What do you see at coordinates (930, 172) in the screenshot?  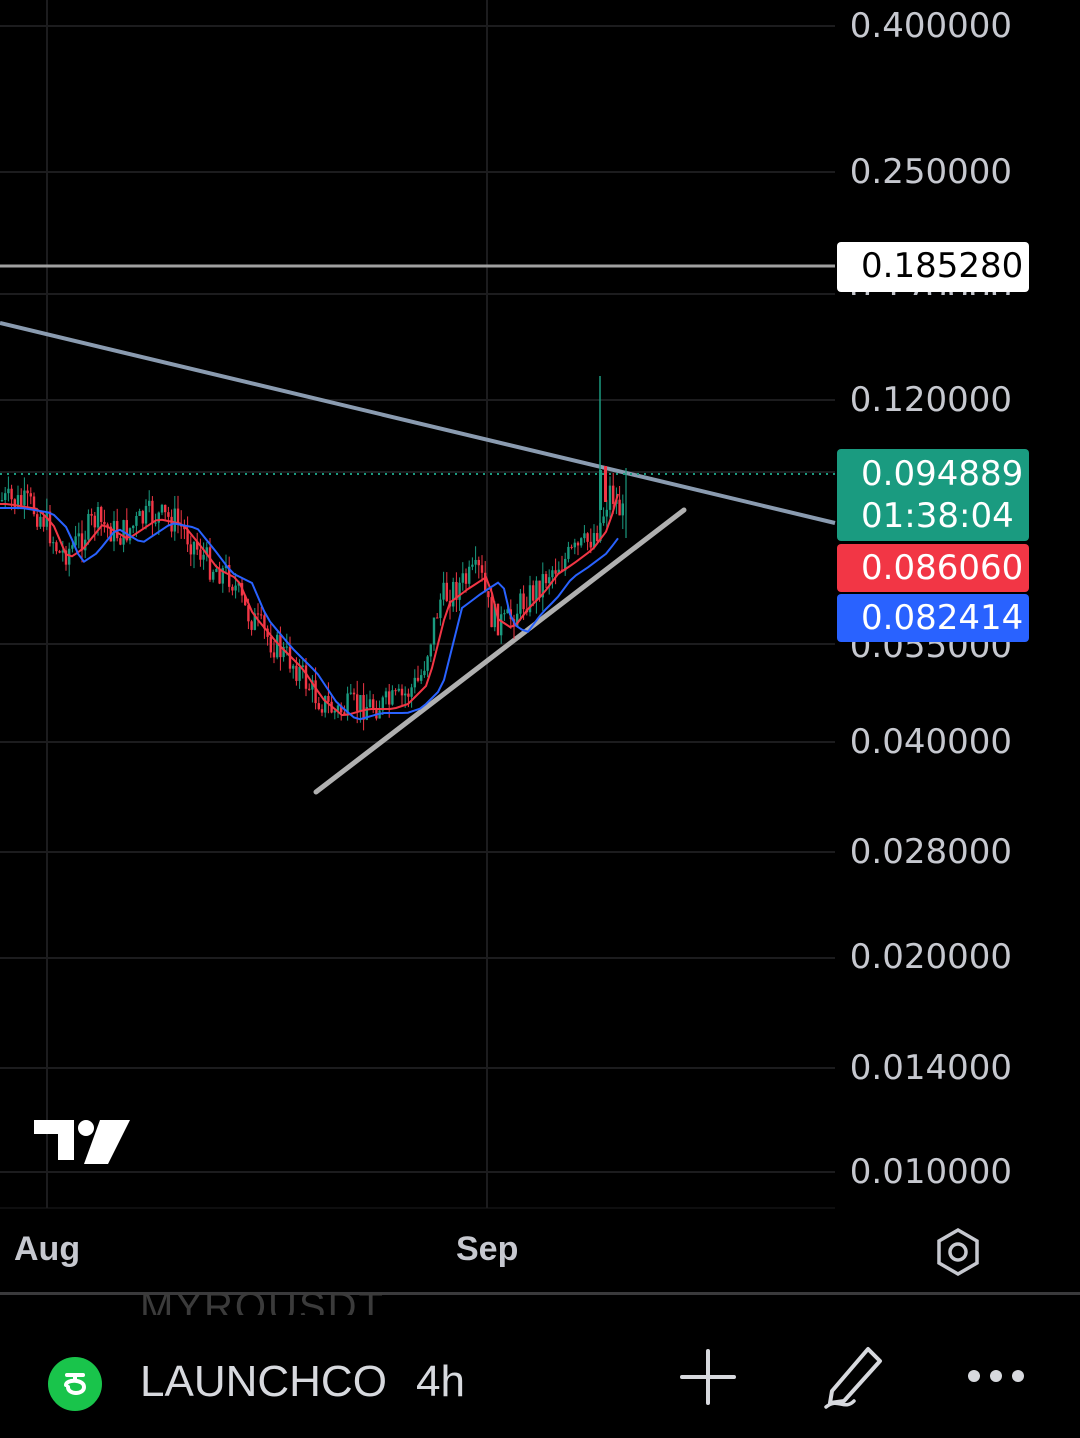 I see `price-label: 0.250000` at bounding box center [930, 172].